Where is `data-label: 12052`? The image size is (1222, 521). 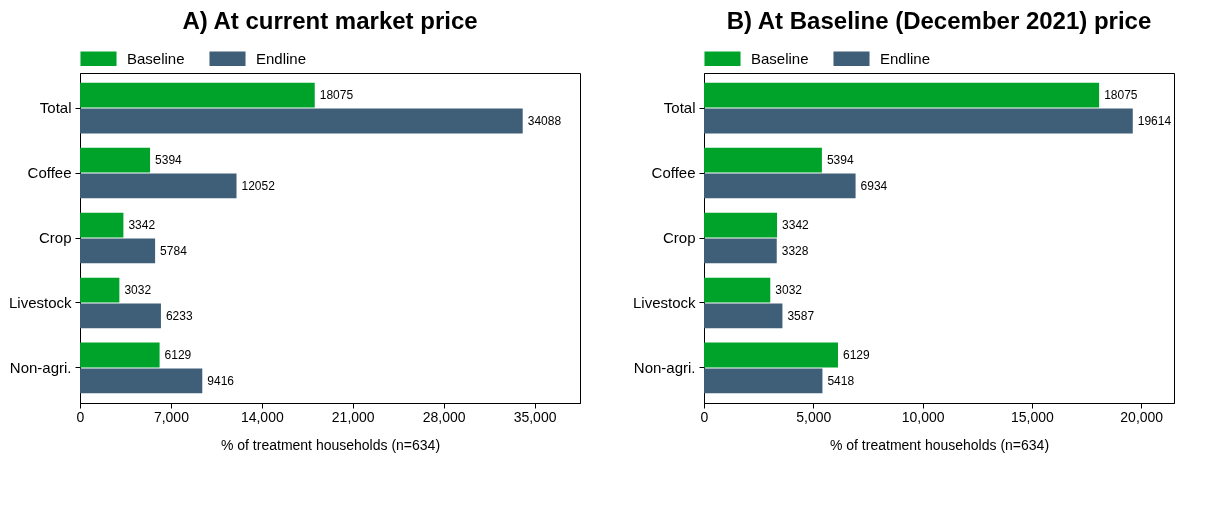 data-label: 12052 is located at coordinates (258, 185).